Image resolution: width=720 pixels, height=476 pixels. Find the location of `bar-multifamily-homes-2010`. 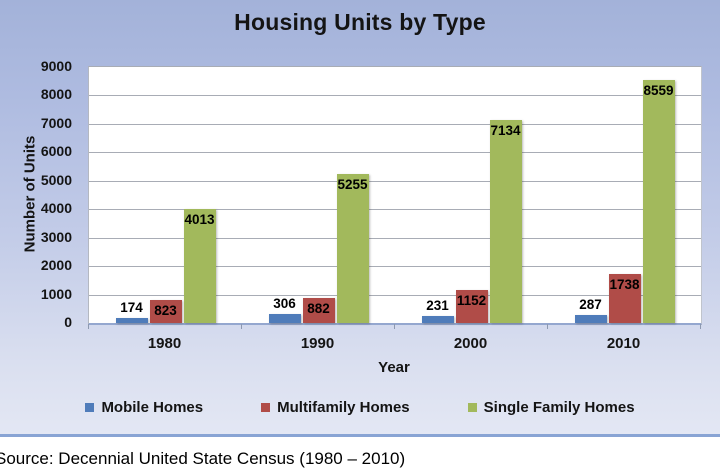

bar-multifamily-homes-2010 is located at coordinates (624, 298).